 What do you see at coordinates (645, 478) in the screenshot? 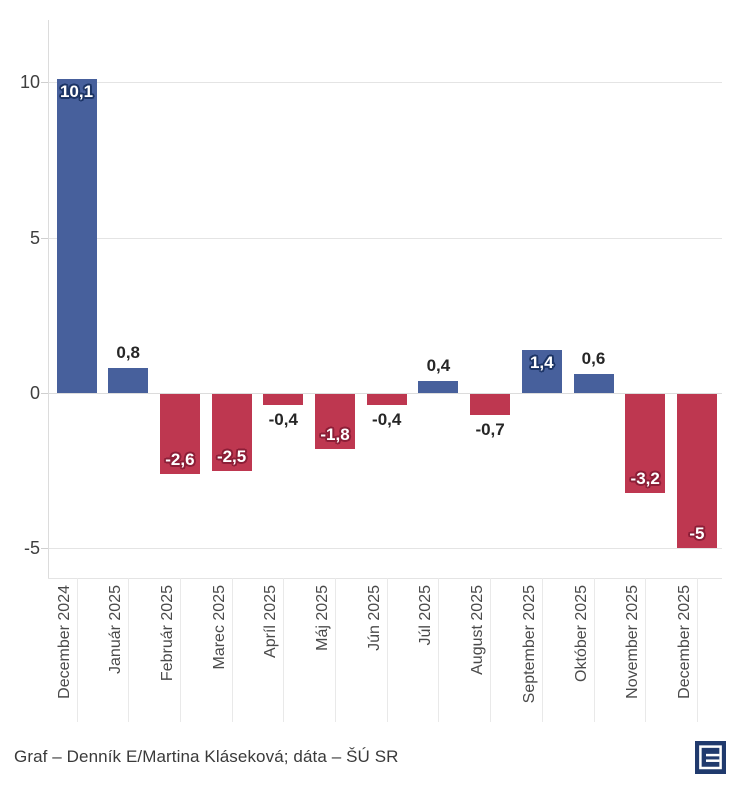
I see `bar-value-label: -3,2` at bounding box center [645, 478].